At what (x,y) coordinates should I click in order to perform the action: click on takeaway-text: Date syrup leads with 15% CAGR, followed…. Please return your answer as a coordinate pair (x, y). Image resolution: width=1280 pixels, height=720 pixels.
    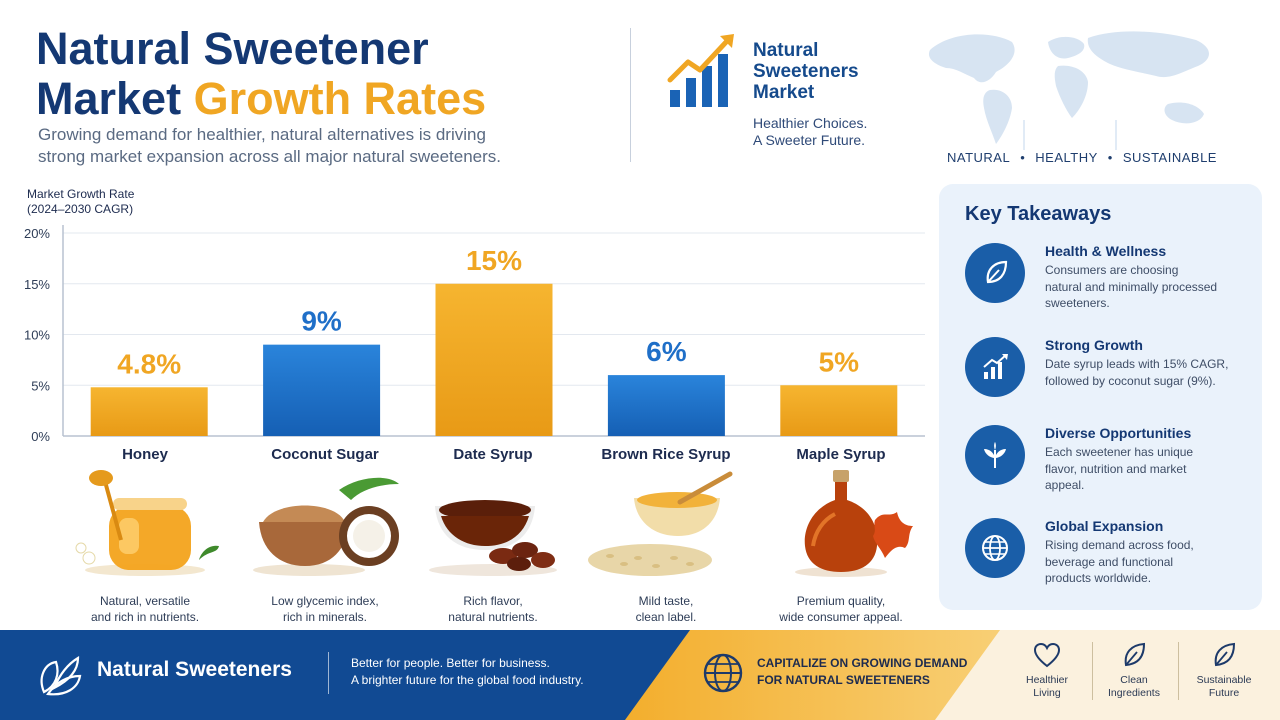
    Looking at the image, I should click on (1145, 372).